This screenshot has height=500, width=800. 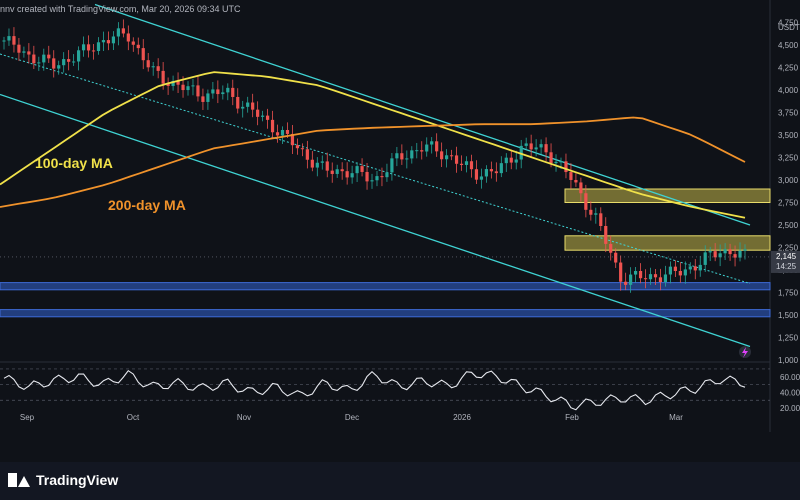 I want to click on countdown-label: 14:25, so click(x=786, y=266).